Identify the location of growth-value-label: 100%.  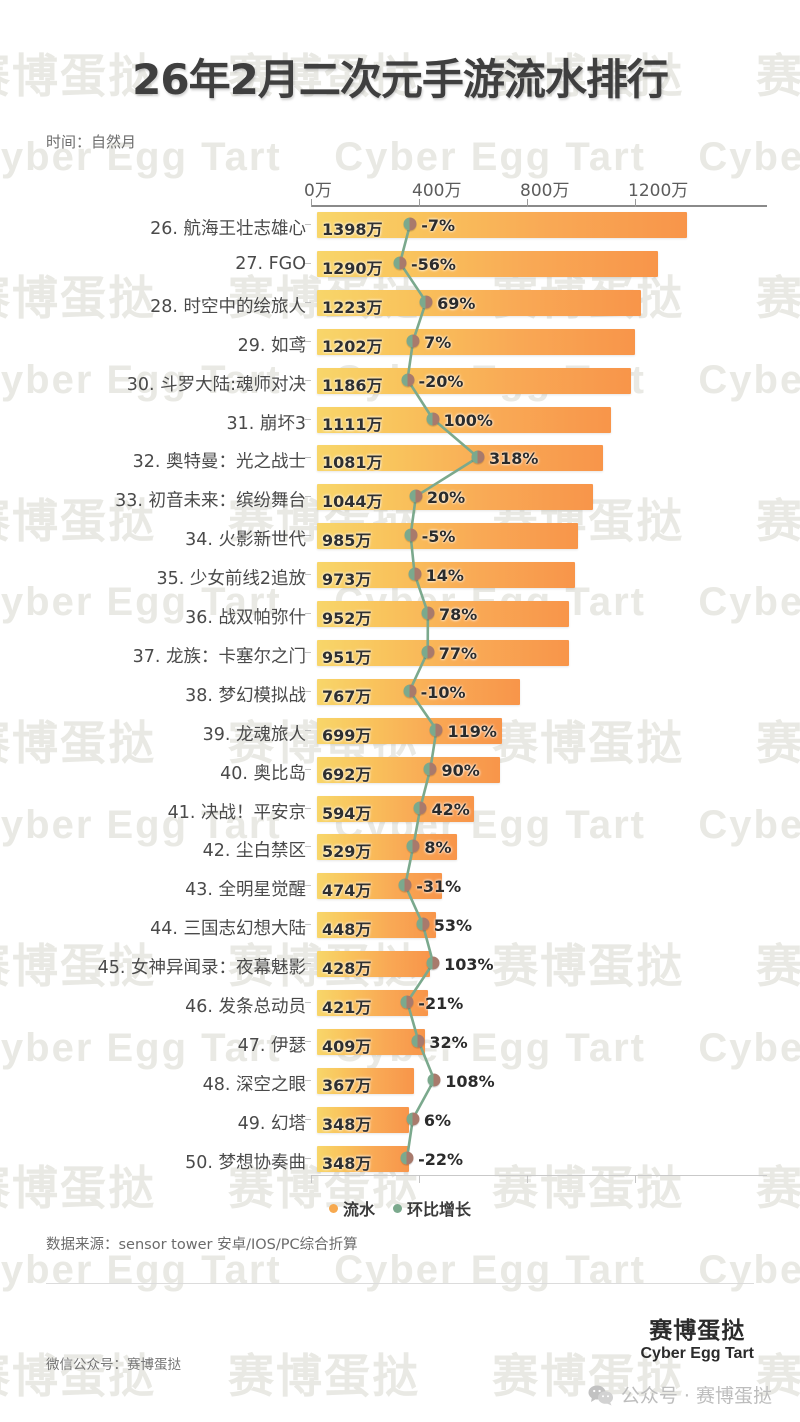
(468, 420).